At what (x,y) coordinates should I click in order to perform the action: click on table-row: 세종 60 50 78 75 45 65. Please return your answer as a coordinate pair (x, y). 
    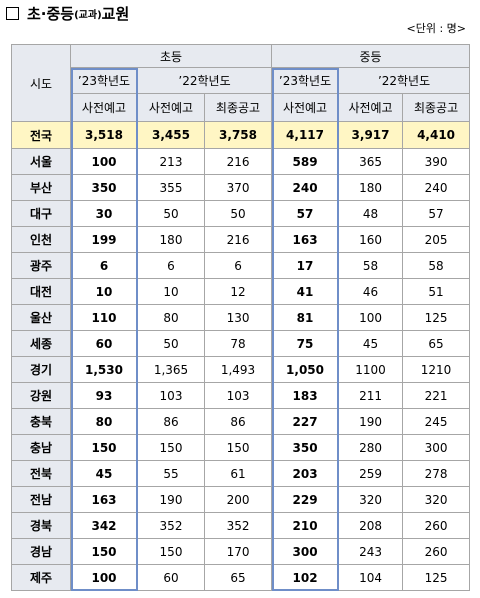
    Looking at the image, I should click on (241, 343).